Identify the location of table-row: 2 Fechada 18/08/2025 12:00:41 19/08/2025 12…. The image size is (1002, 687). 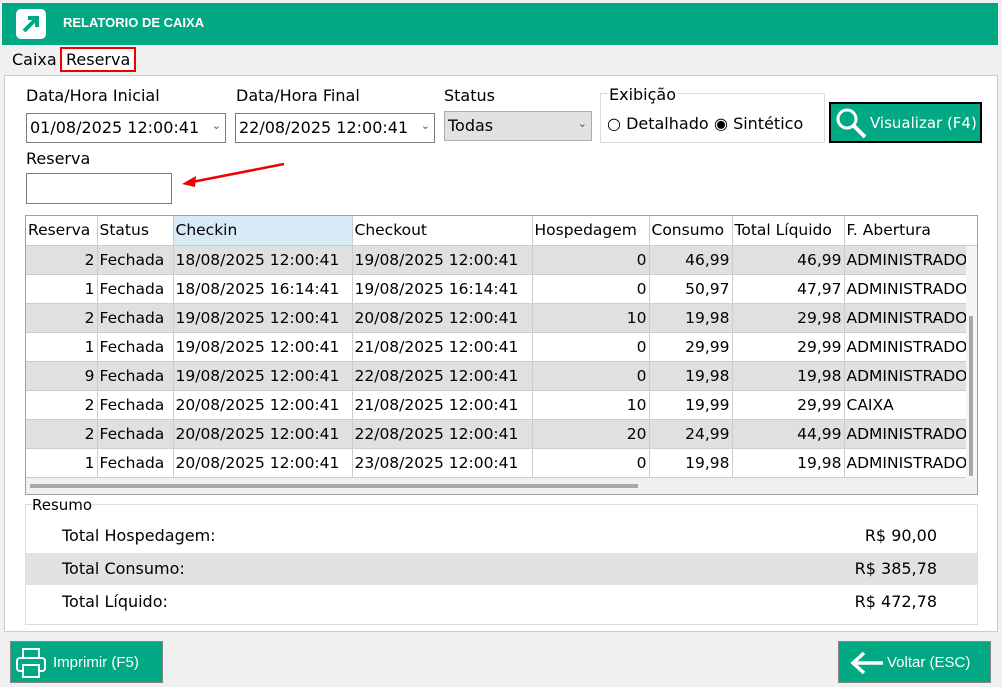
(501, 260).